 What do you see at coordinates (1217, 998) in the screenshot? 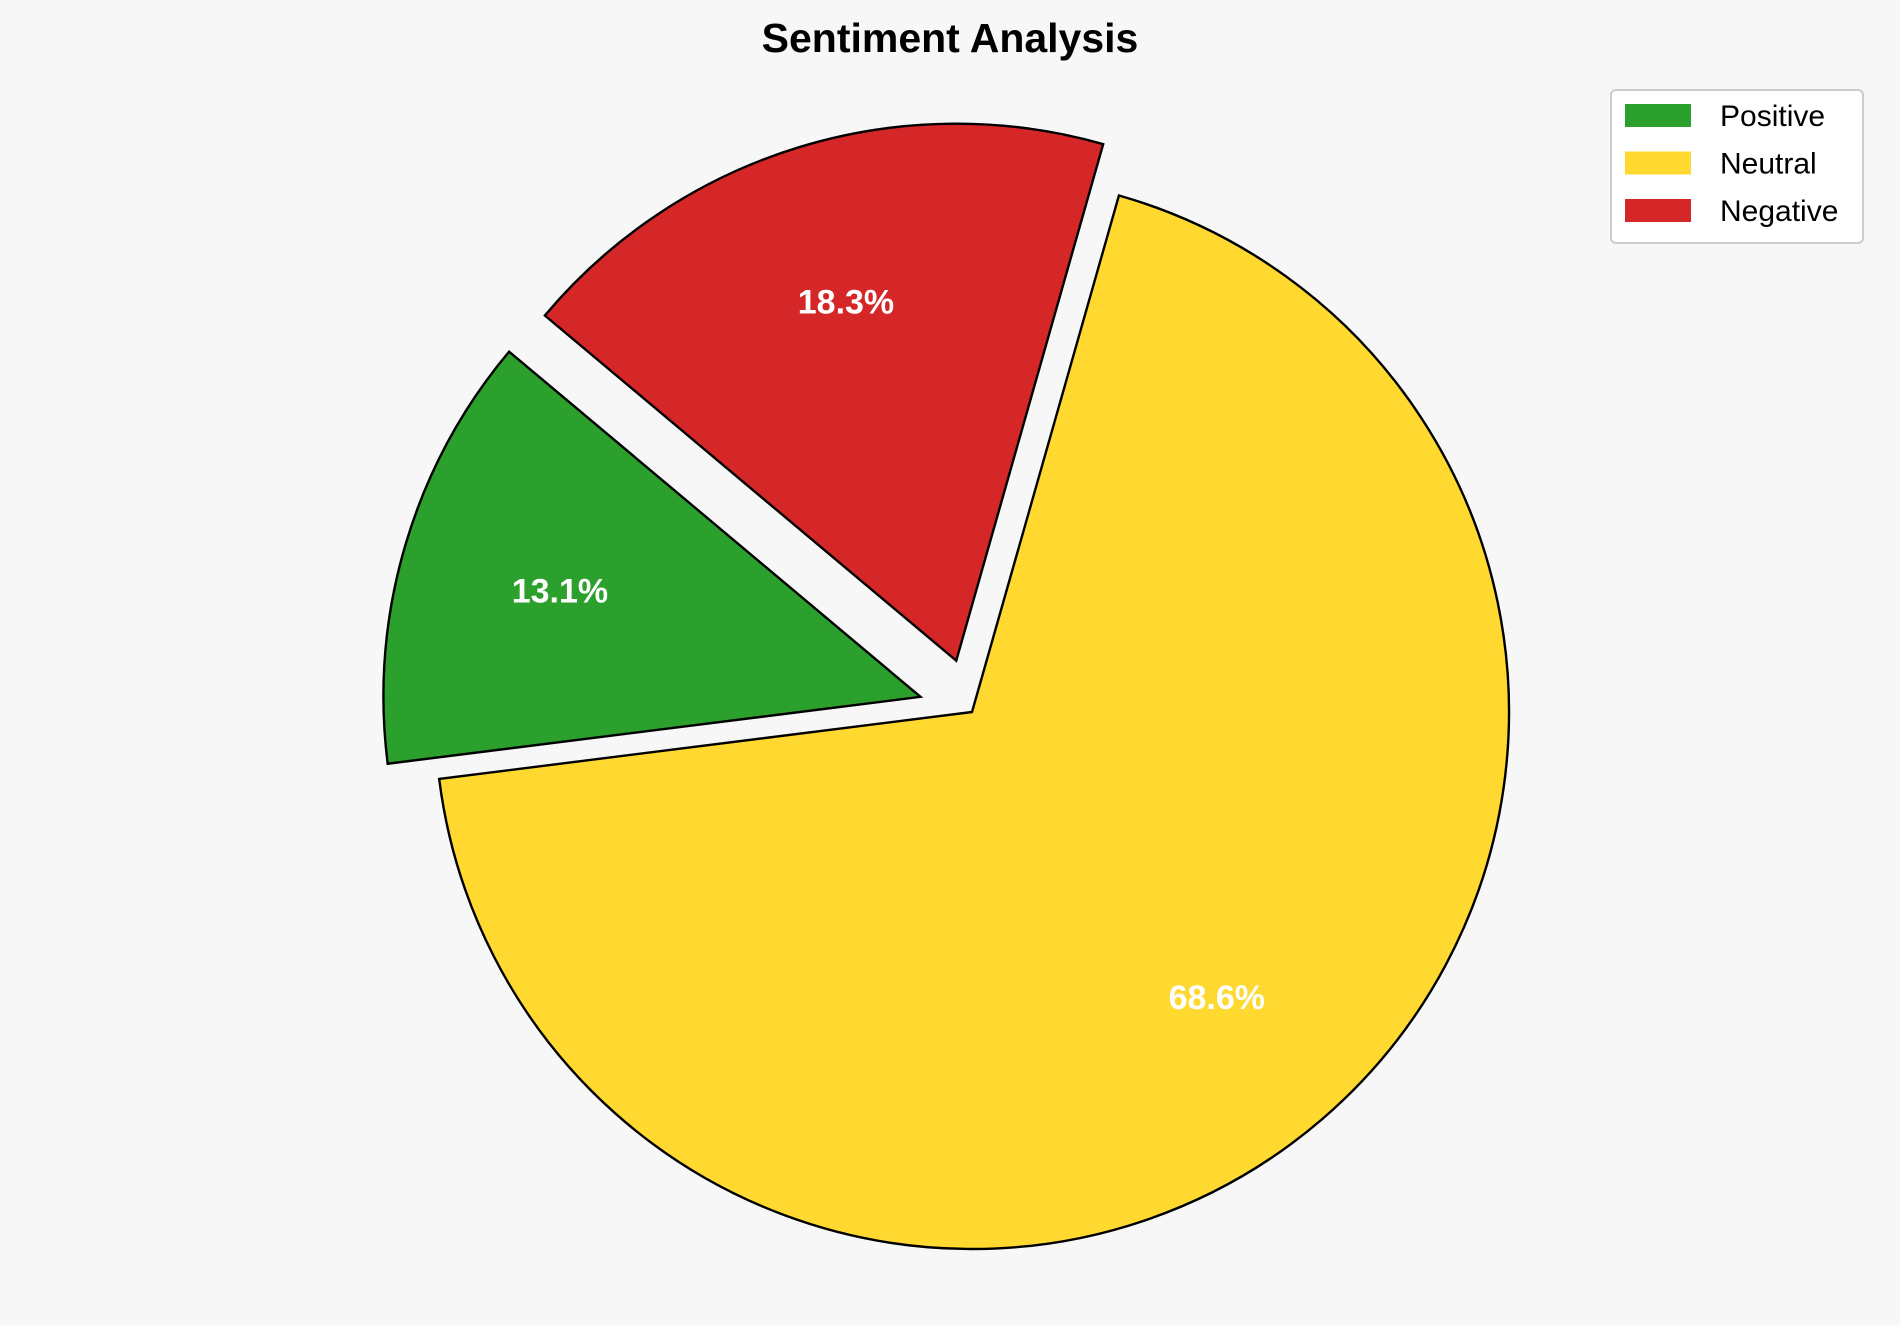
I see `slice-label-neutral: 68.6%` at bounding box center [1217, 998].